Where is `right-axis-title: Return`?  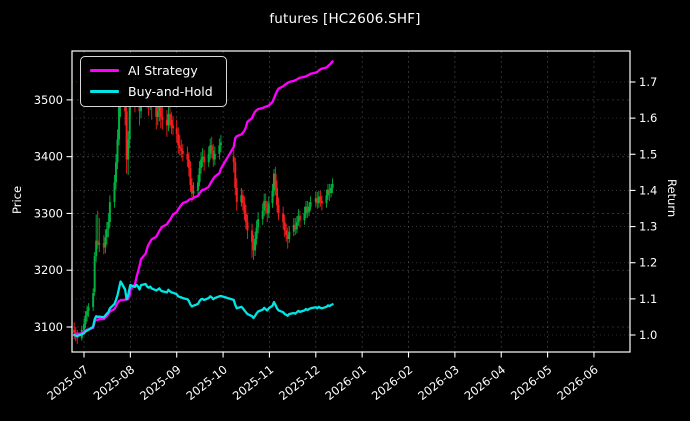 right-axis-title: Return is located at coordinates (672, 198).